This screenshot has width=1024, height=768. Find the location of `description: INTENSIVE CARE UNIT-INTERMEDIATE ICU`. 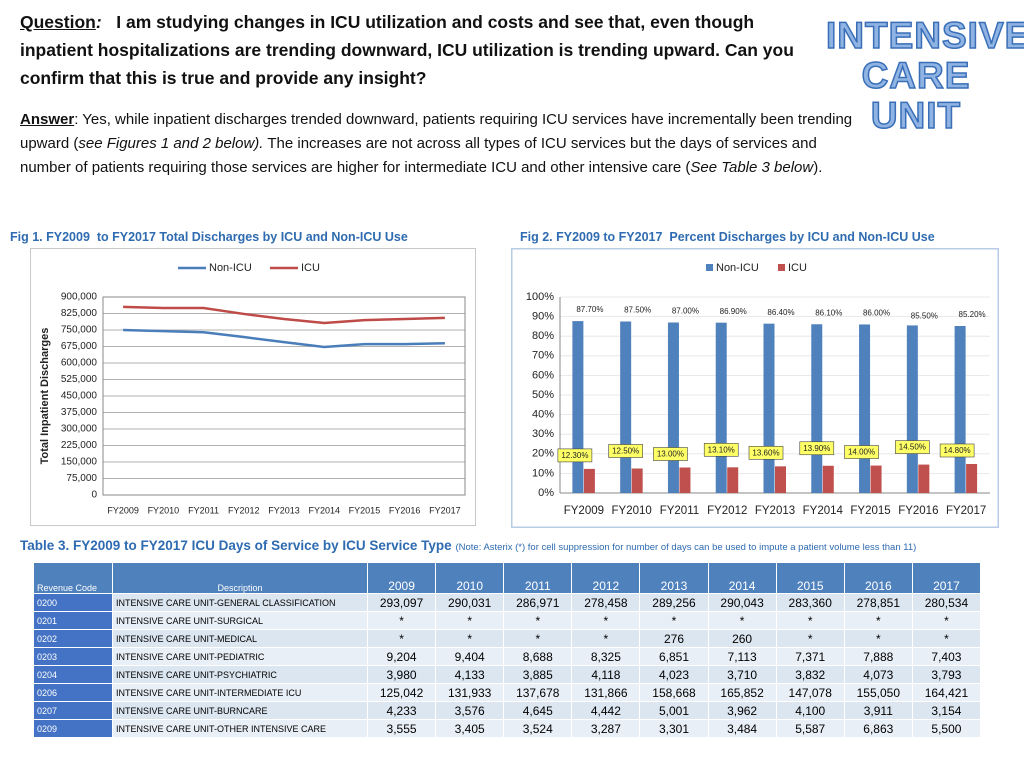

description: INTENSIVE CARE UNIT-INTERMEDIATE ICU is located at coordinates (240, 692).